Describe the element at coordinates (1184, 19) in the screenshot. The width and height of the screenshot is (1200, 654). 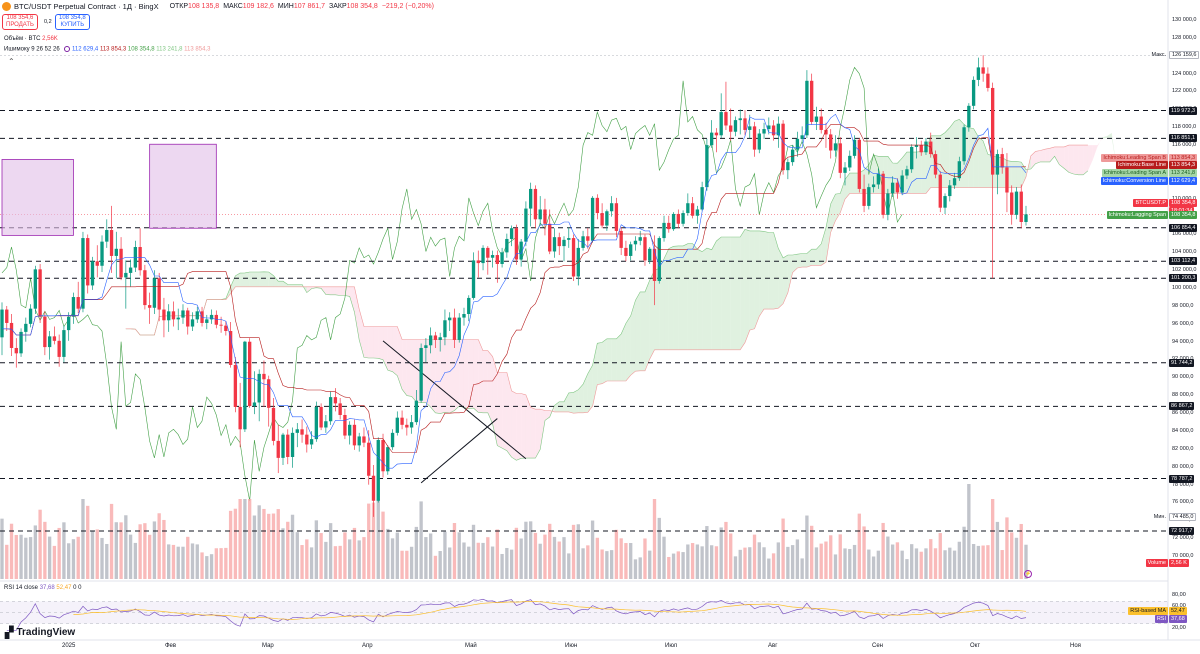
I see `price-axis-tick: 130 000,0` at that location.